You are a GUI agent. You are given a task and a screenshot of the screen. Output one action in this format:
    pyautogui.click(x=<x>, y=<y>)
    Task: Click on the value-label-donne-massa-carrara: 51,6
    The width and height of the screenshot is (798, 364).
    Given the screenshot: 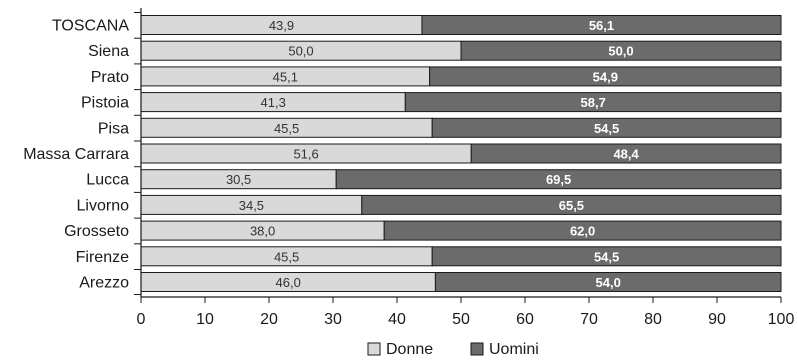 What is the action you would take?
    pyautogui.click(x=305, y=154)
    